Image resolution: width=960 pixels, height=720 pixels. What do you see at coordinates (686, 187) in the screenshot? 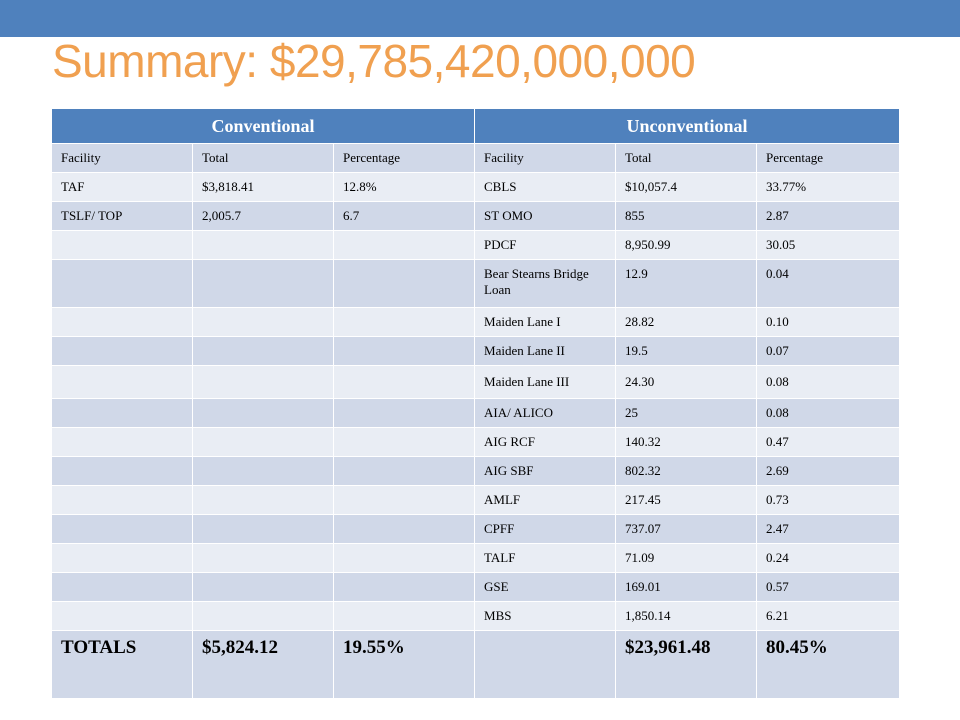
I see `cell-unconv-total: $10,057.4` at bounding box center [686, 187].